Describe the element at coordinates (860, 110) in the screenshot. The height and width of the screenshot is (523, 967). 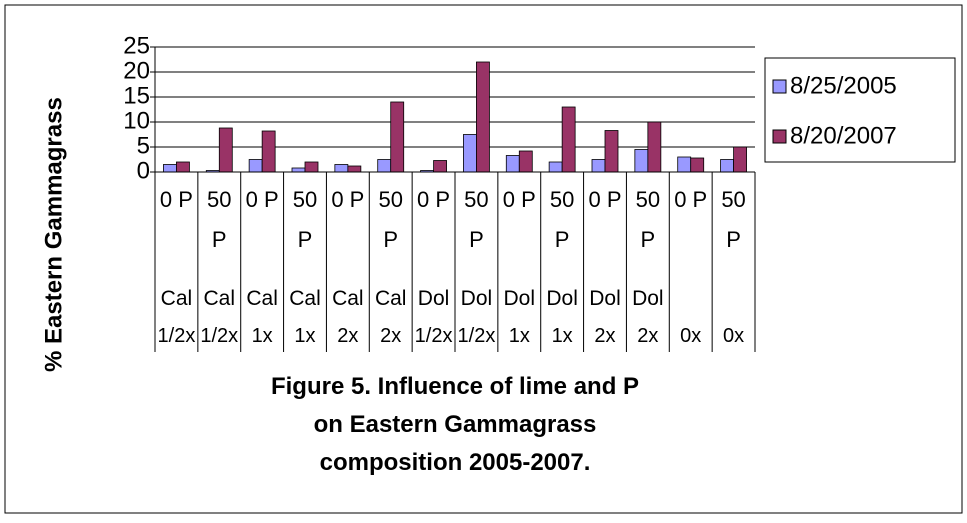
I see `legend-box` at that location.